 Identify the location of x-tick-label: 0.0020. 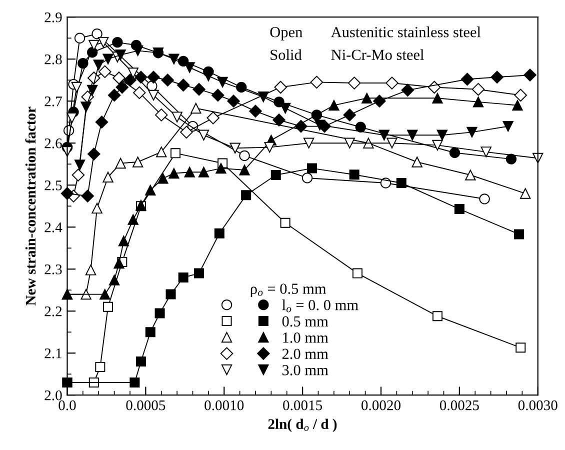
(381, 405).